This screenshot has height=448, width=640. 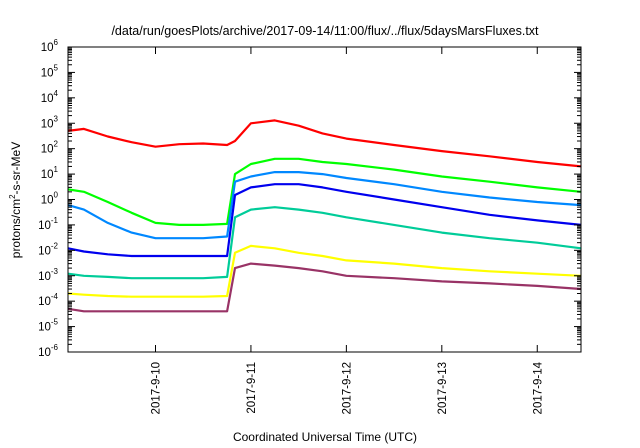 I want to click on y-tick-label: 10⁻³, so click(x=48, y=275).